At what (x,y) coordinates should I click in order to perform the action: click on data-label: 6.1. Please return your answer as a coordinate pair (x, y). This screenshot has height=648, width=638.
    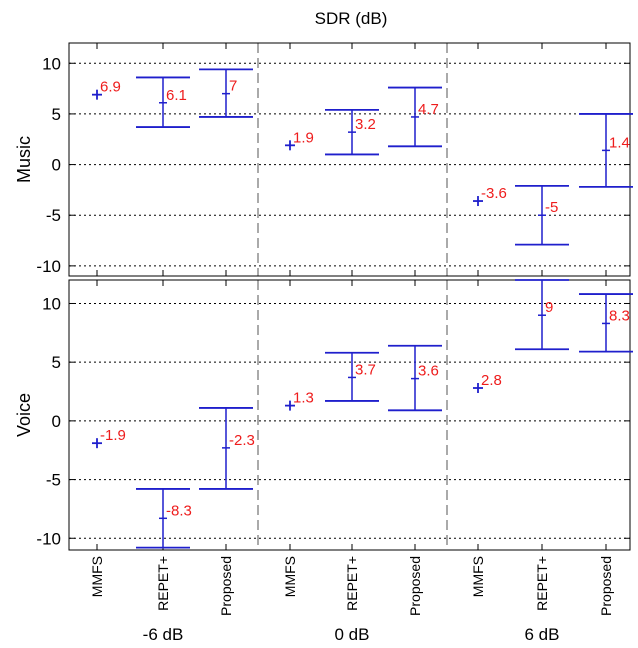
    Looking at the image, I should click on (176, 95).